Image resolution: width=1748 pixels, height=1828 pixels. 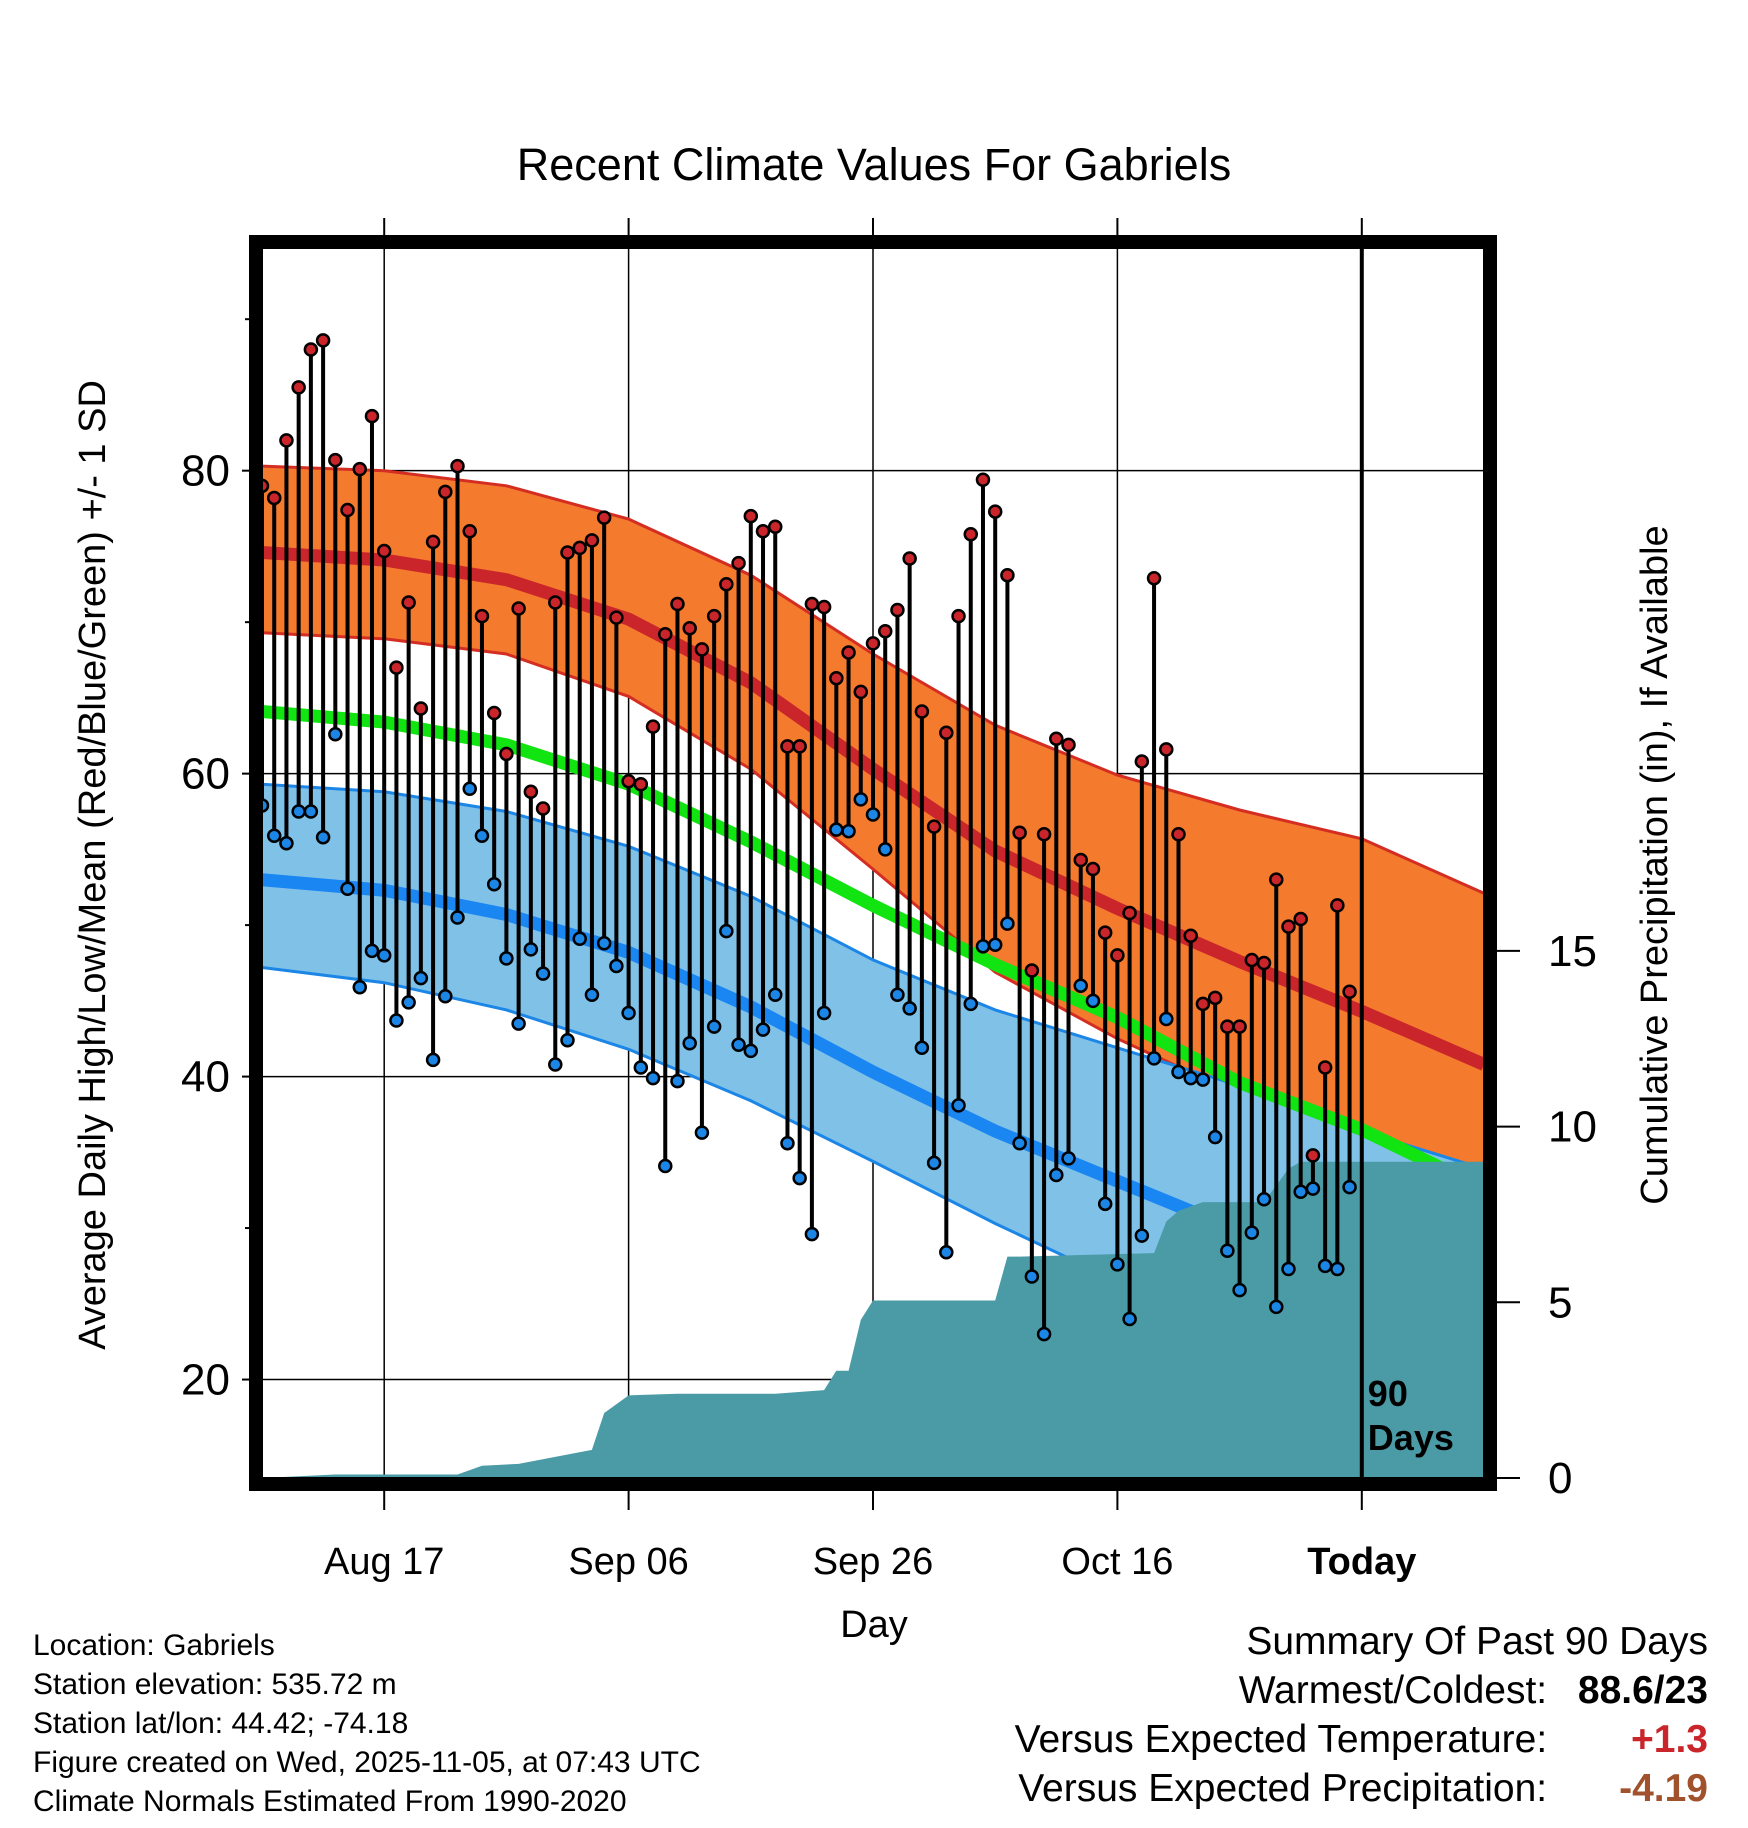 I want to click on y-tick-label: 20, so click(x=205, y=1380).